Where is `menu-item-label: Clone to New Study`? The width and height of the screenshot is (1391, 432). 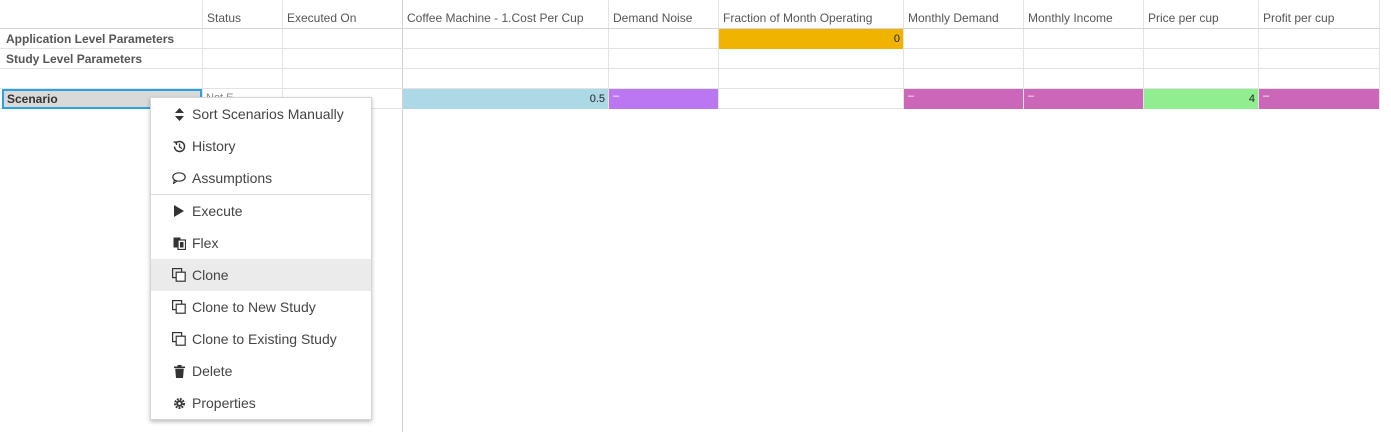 menu-item-label: Clone to New Study is located at coordinates (254, 307).